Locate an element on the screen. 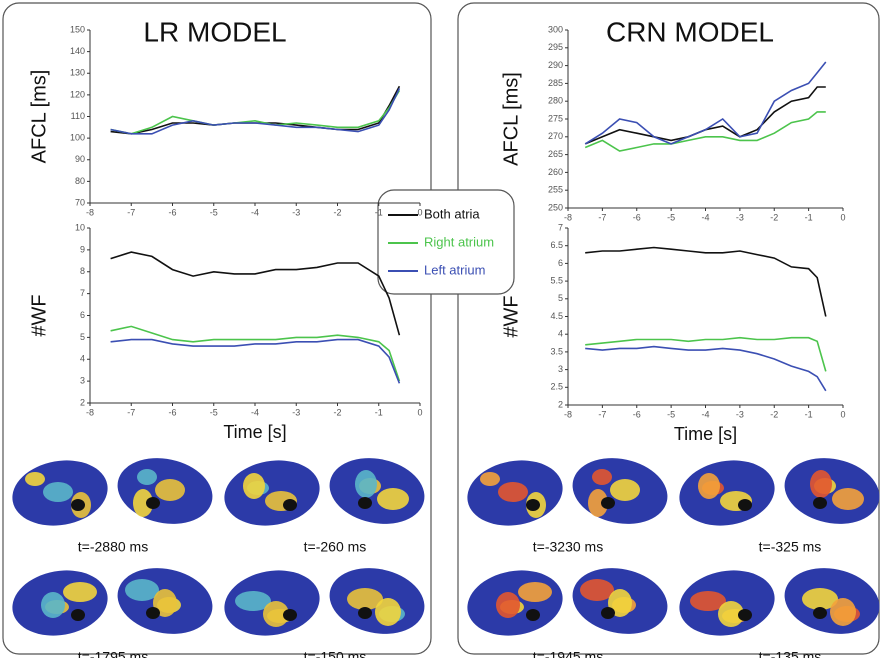 The height and width of the screenshot is (658, 883). y-tick-label: 10 is located at coordinates (80, 227).